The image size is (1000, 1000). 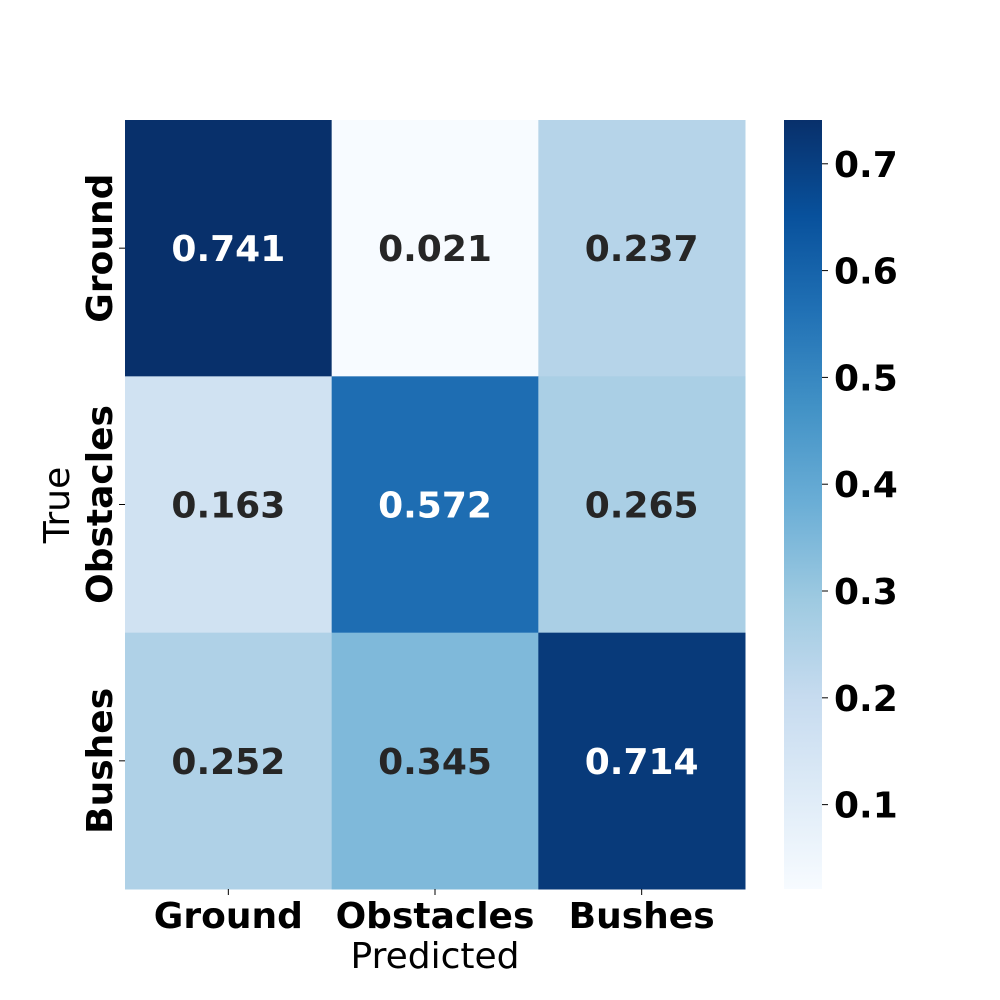 What do you see at coordinates (57, 505) in the screenshot?
I see `y-axis-label: True` at bounding box center [57, 505].